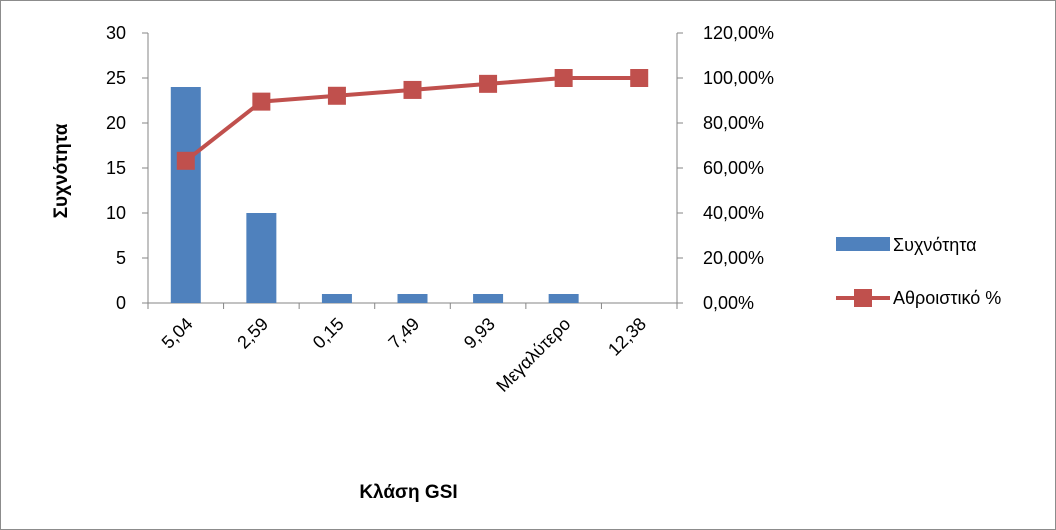 This screenshot has height=530, width=1056. I want to click on legend-swatch-bar, so click(863, 244).